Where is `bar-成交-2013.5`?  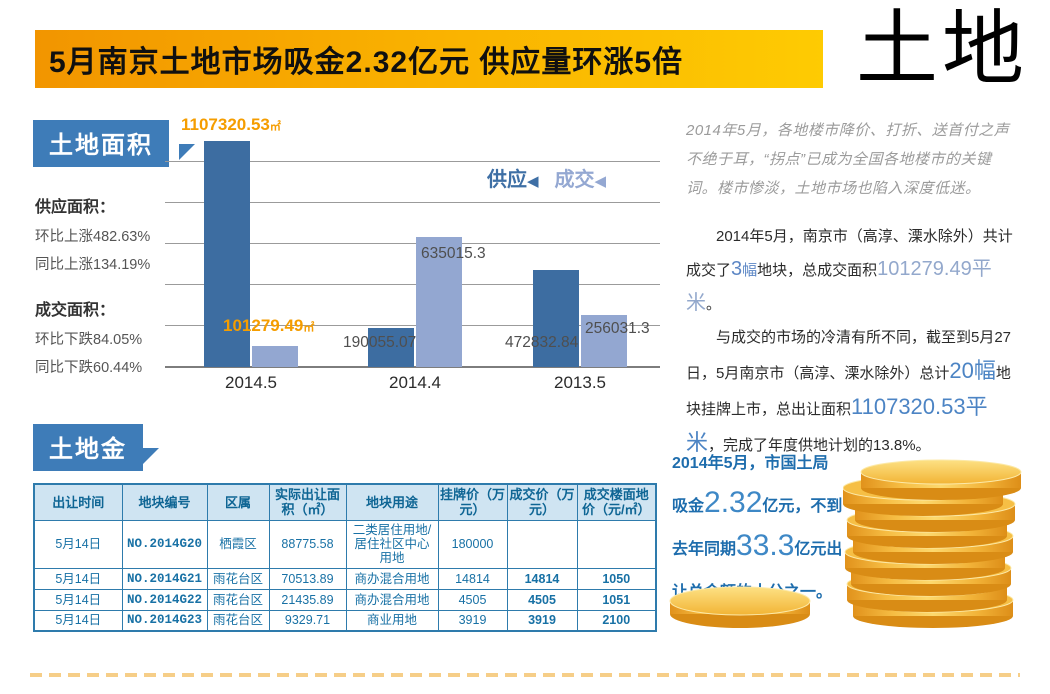
bar-成交-2013.5 is located at coordinates (604, 341).